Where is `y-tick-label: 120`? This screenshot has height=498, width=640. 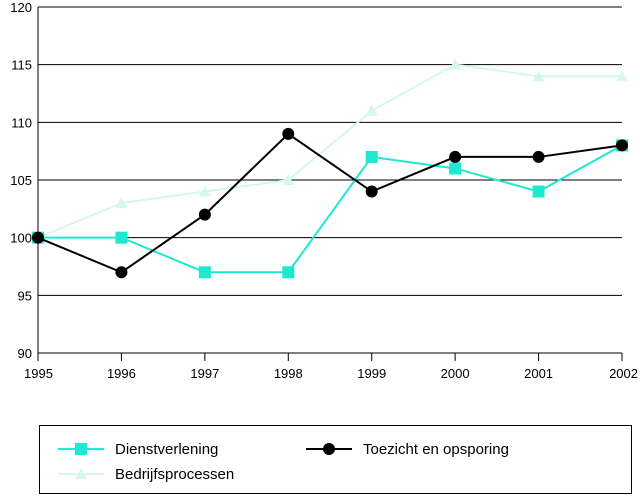
y-tick-label: 120 is located at coordinates (21, 7).